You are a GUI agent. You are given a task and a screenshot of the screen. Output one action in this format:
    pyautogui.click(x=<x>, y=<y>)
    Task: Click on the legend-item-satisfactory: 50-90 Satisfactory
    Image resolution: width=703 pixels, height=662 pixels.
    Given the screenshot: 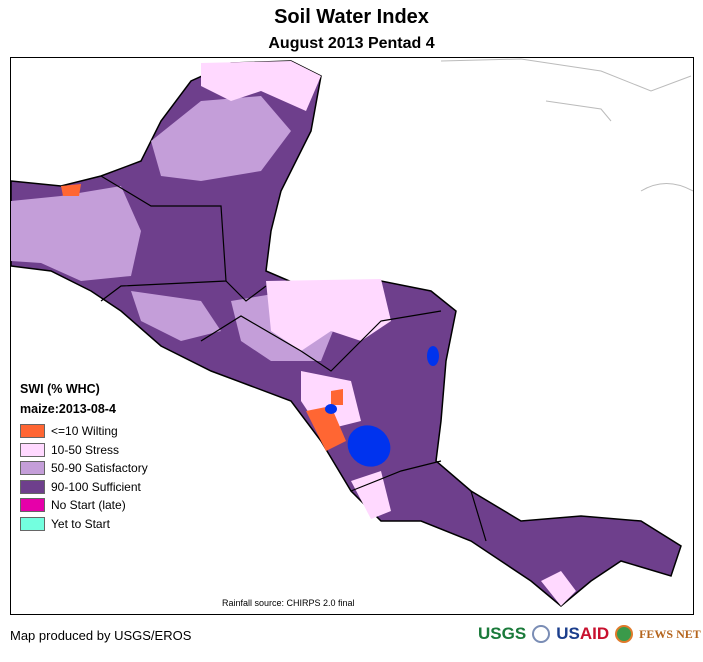 What is the action you would take?
    pyautogui.click(x=84, y=468)
    